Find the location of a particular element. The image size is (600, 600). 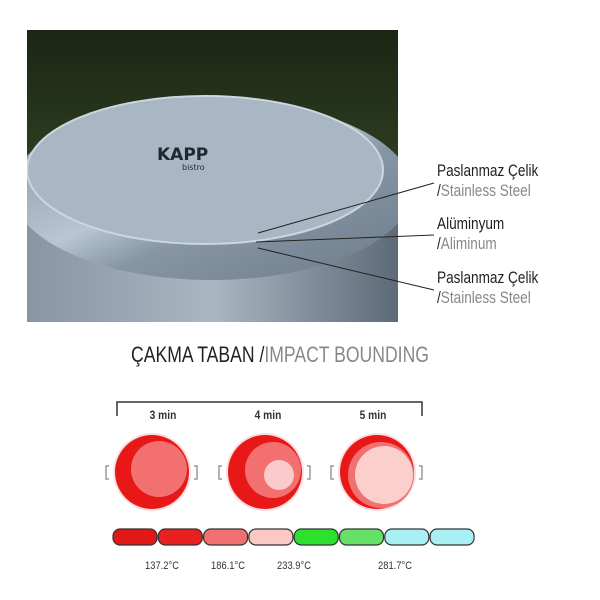

temperature-label: 186.1°C is located at coordinates (228, 566).